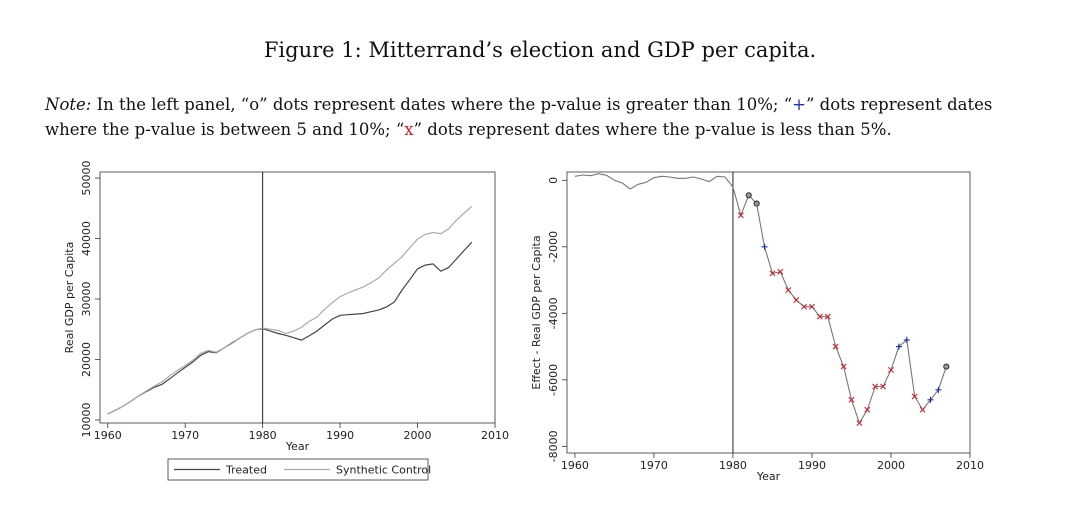  What do you see at coordinates (553, 380) in the screenshot?
I see `right-y-tick-label: -6000` at bounding box center [553, 380].